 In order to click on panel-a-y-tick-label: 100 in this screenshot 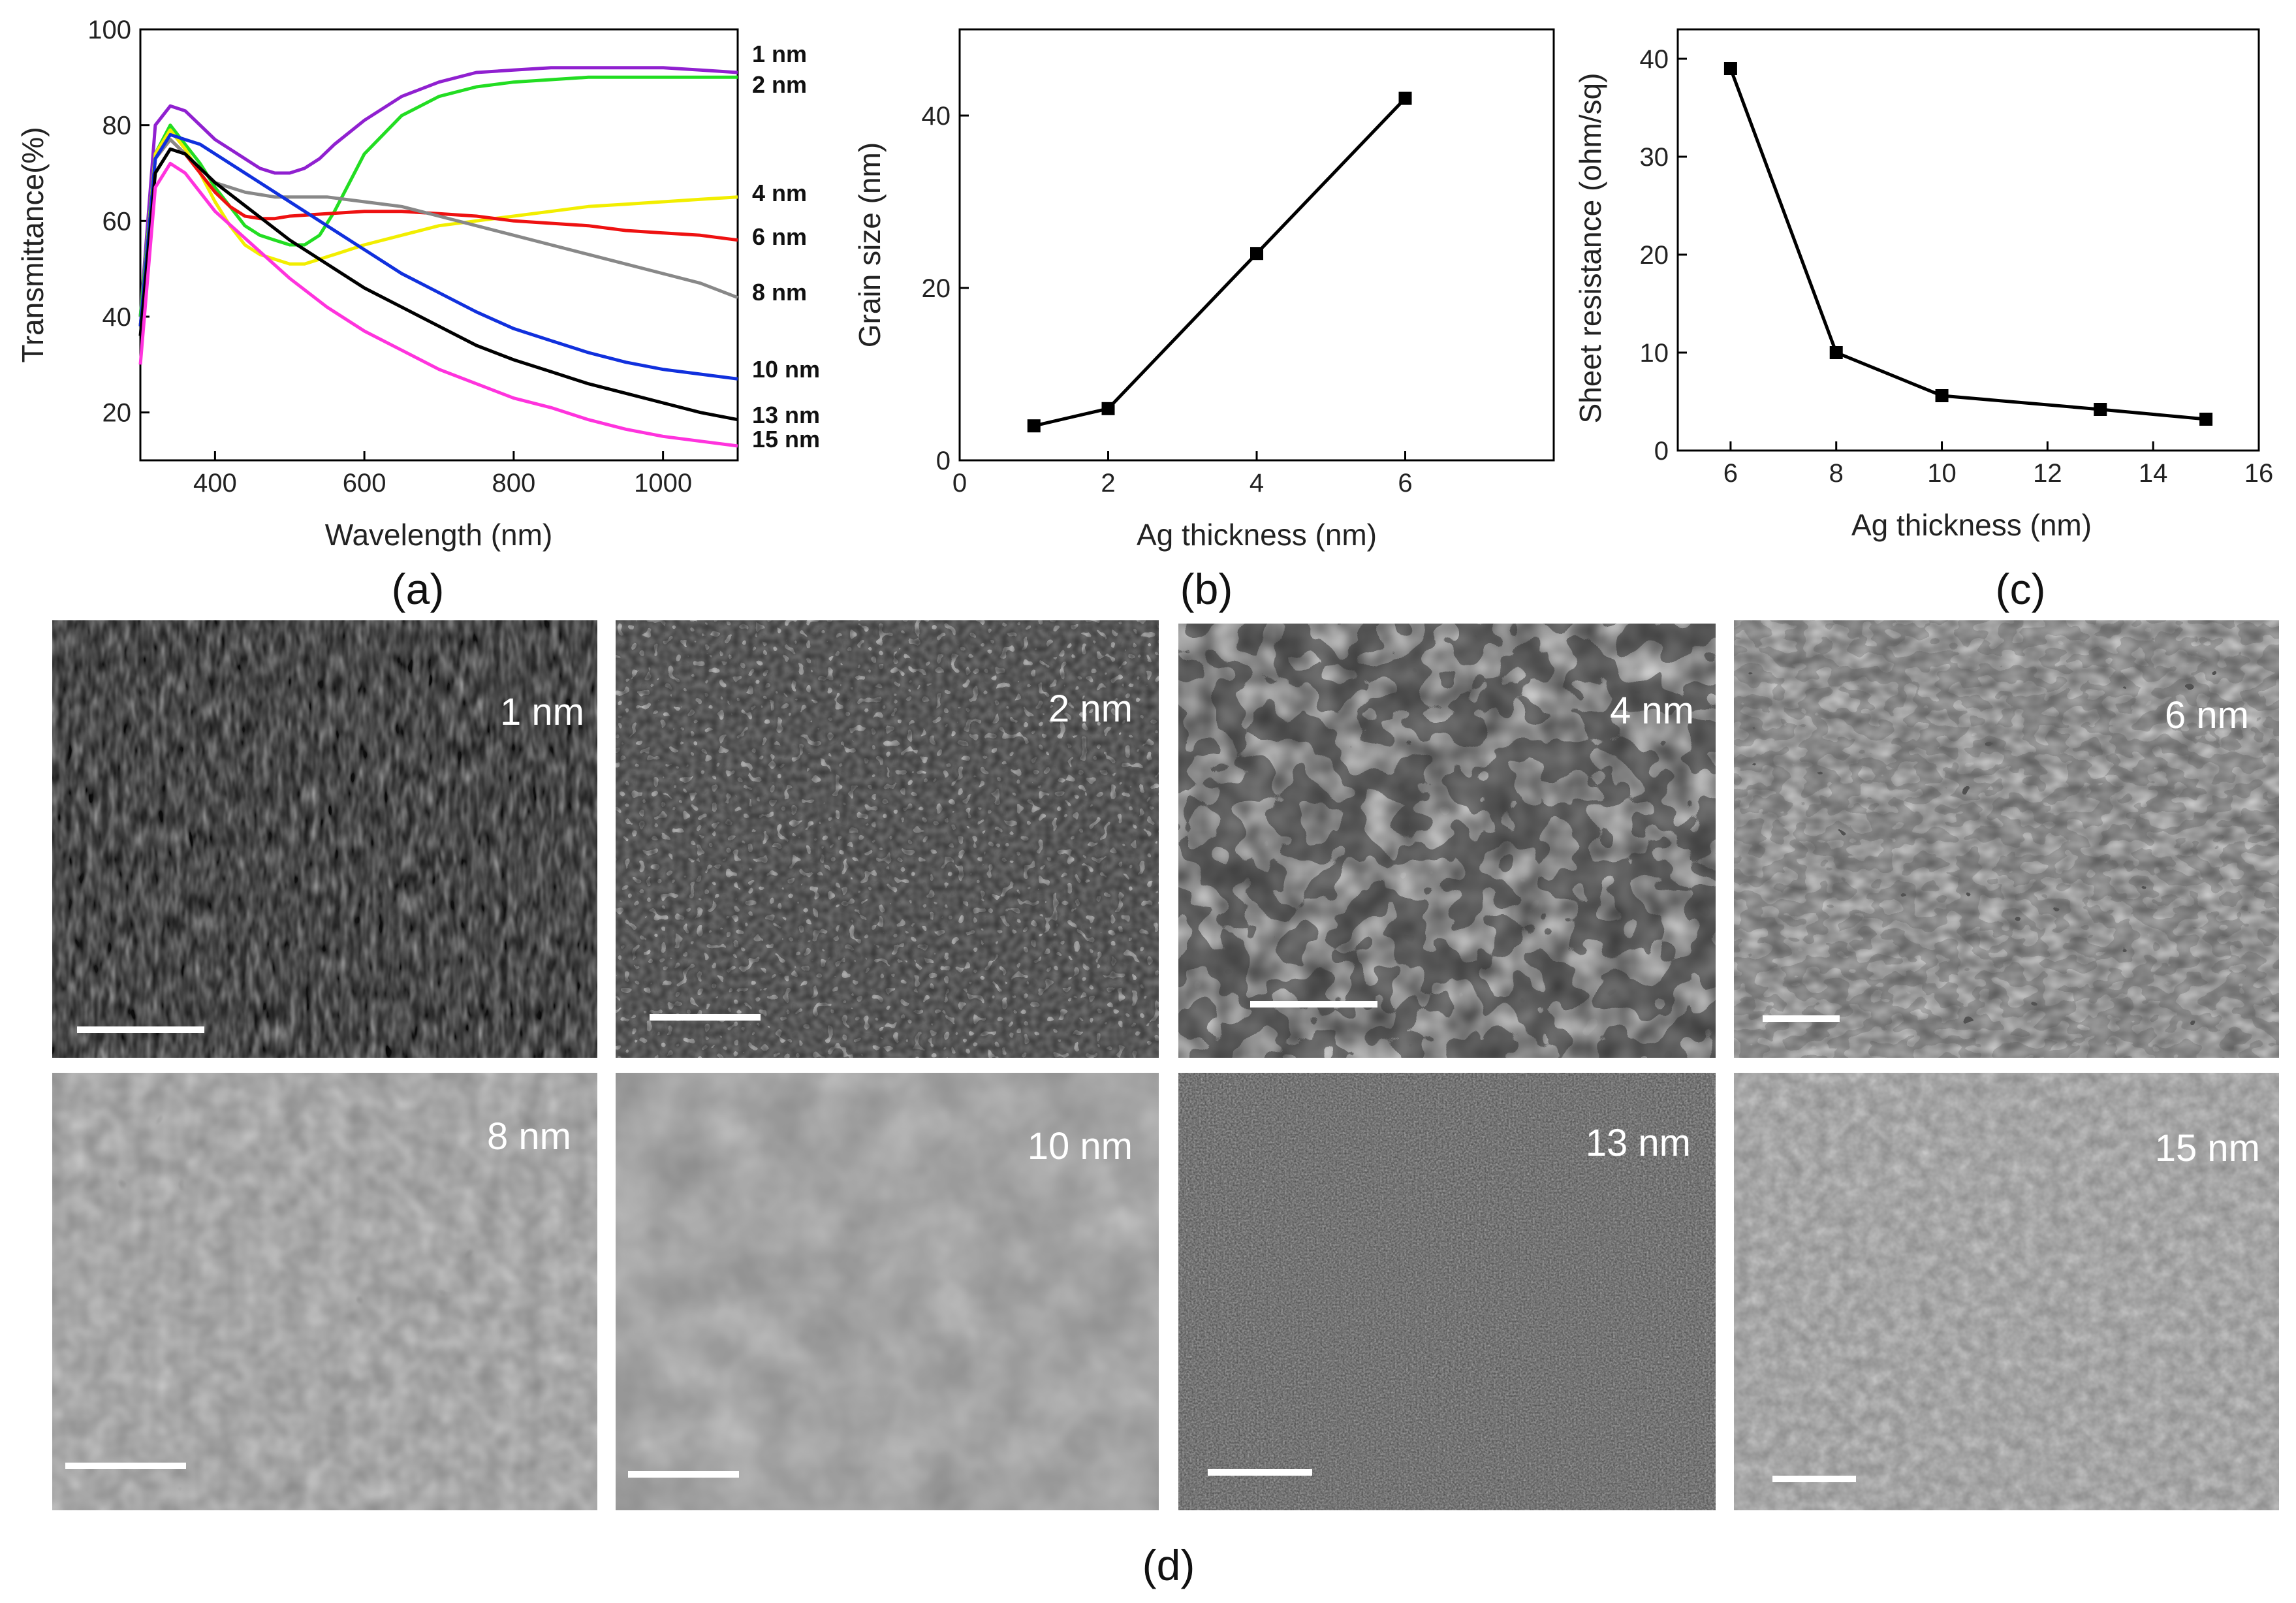, I will do `click(109, 30)`.